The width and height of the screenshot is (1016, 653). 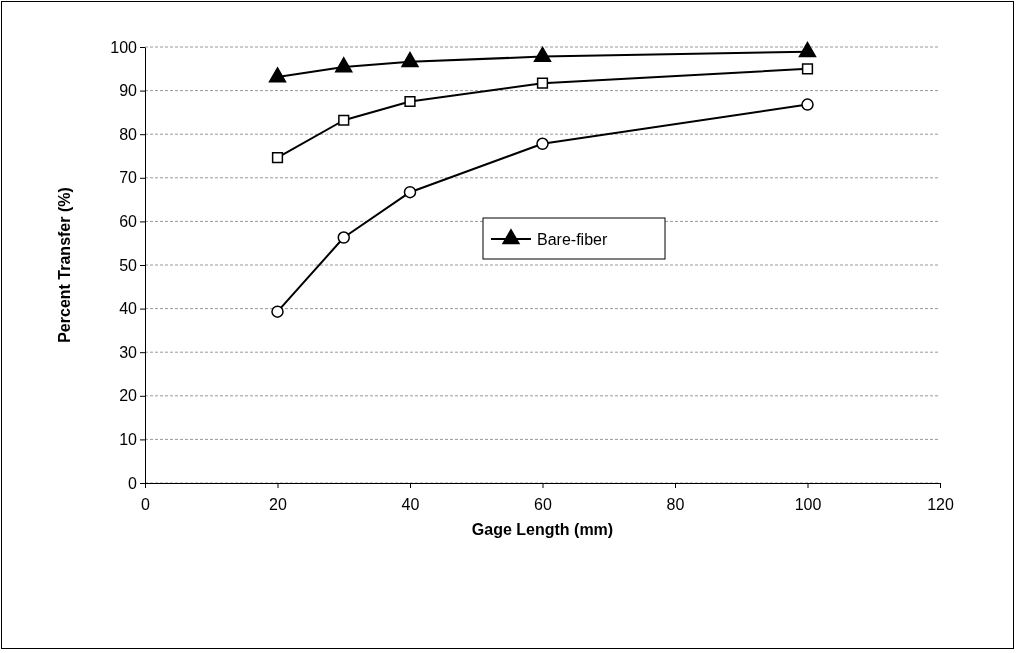 I want to click on y-tick-label: 40, so click(x=128, y=309).